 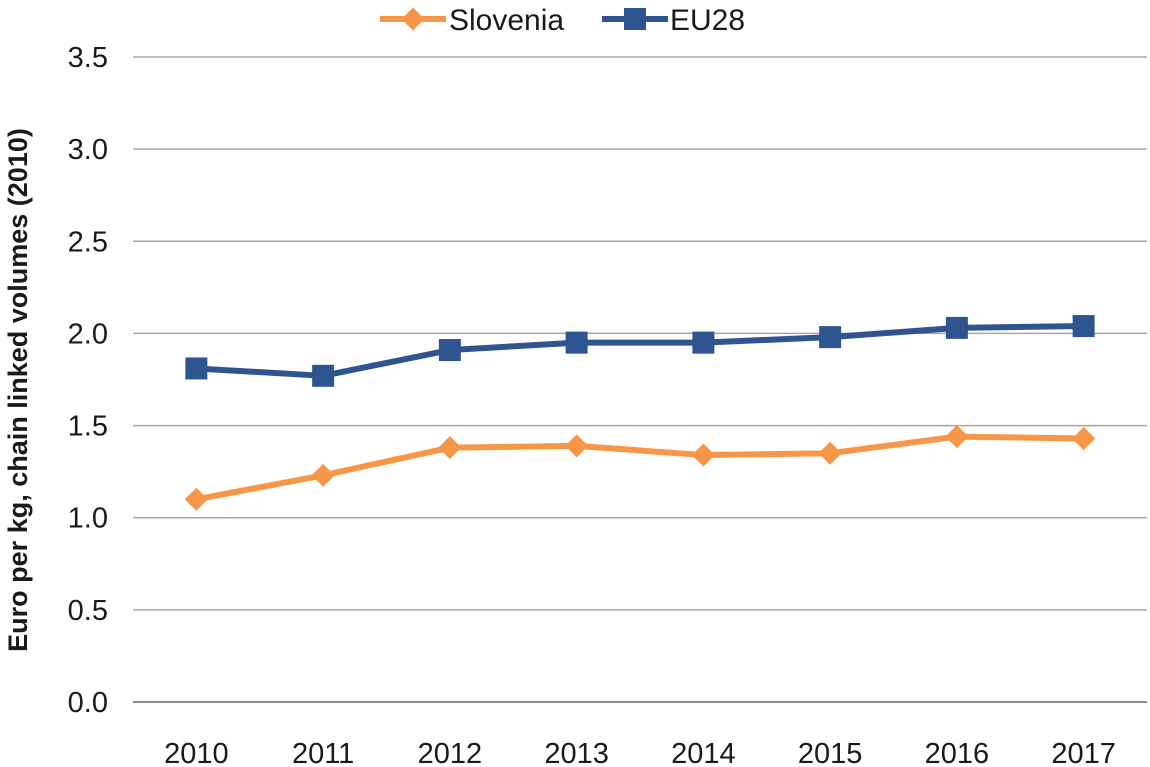 I want to click on x-tick-label: 2014, so click(x=703, y=752).